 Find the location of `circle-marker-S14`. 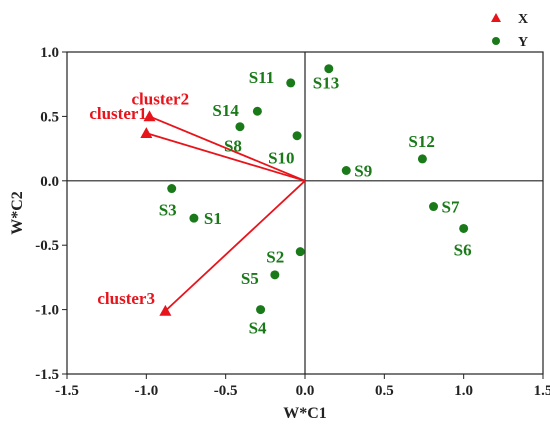

circle-marker-S14 is located at coordinates (257, 111).